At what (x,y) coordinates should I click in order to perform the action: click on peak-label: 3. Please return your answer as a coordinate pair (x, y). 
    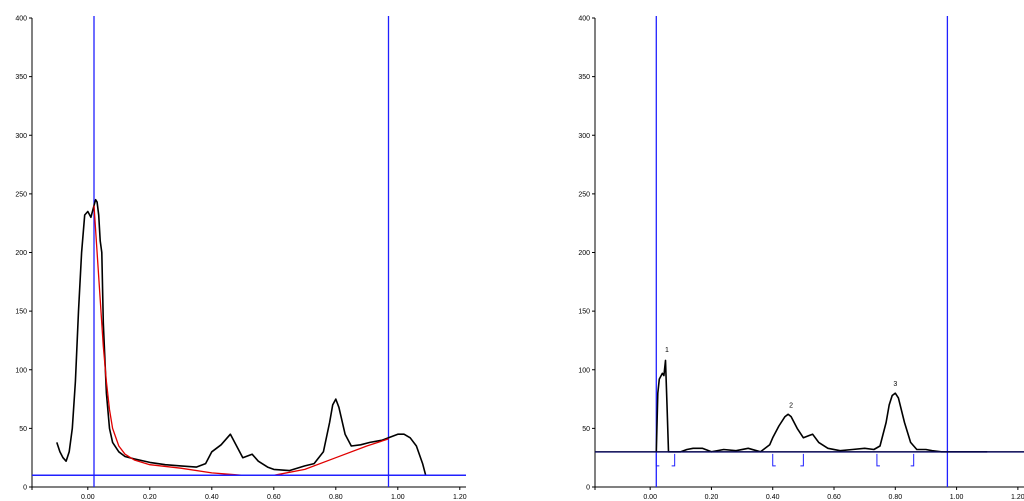
    Looking at the image, I should click on (895, 384).